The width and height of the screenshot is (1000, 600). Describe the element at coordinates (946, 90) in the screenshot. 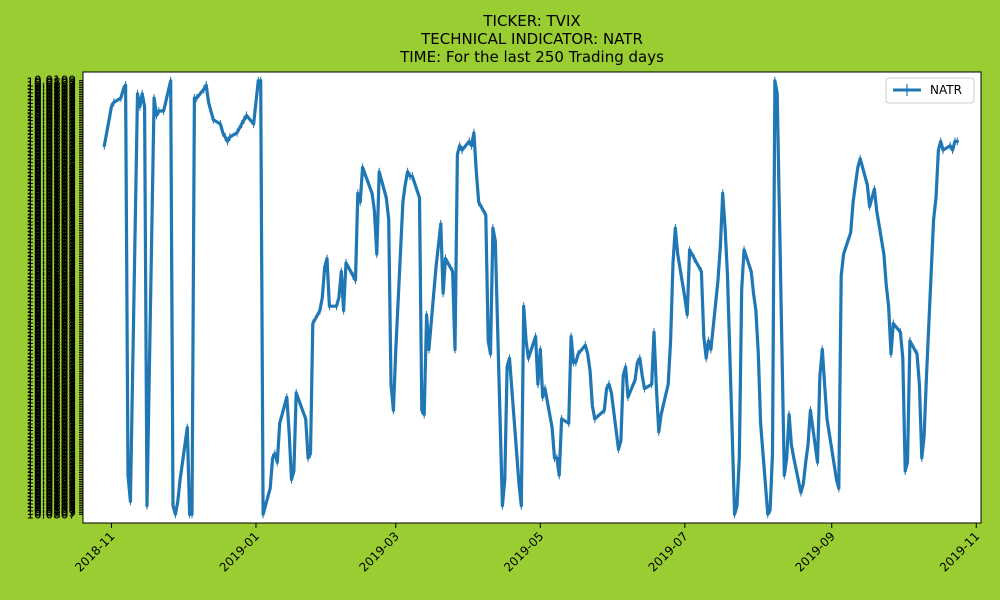

I see `legend-entry-natr: NATR` at that location.